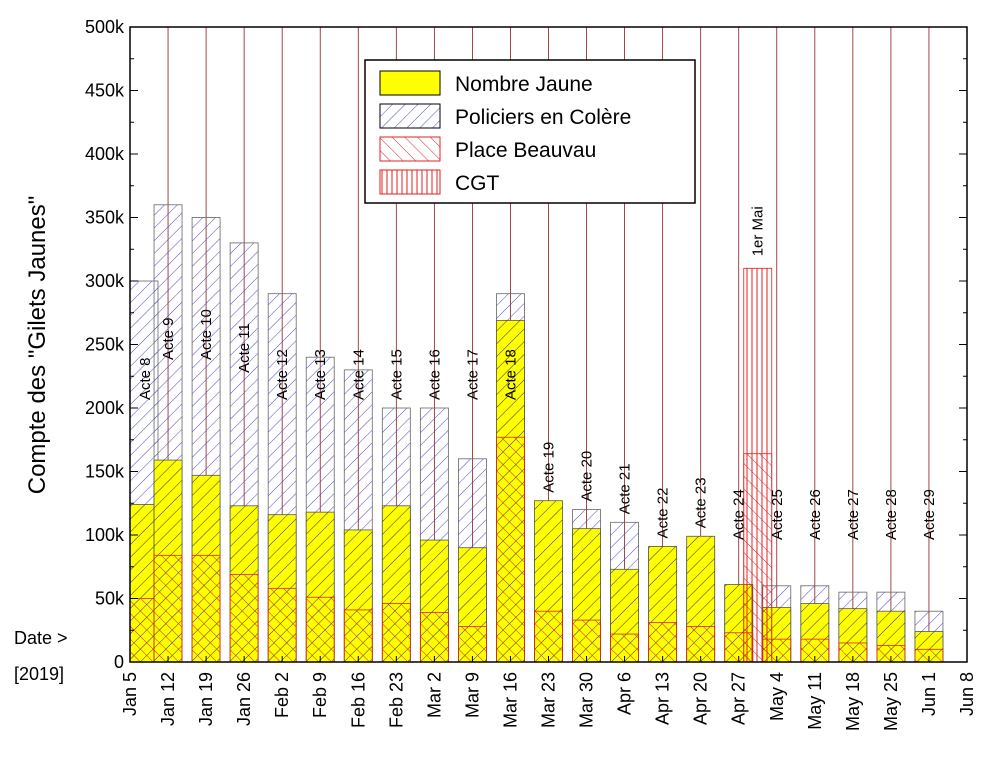 The image size is (1000, 780). I want to click on act-label: Acte 11, so click(244, 348).